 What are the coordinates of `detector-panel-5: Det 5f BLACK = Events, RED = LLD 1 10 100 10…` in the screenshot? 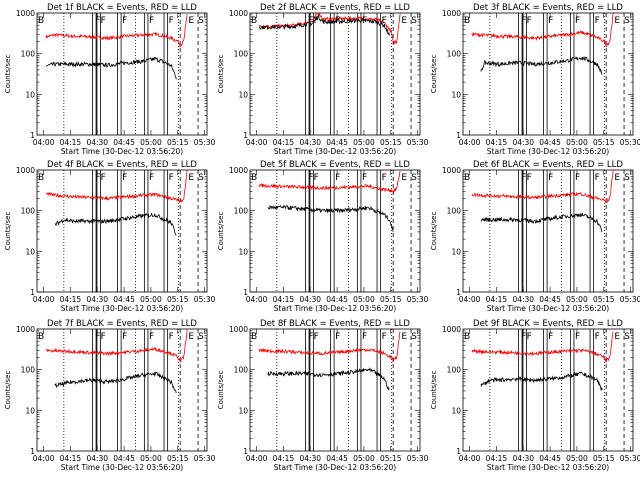 It's located at (323, 236).